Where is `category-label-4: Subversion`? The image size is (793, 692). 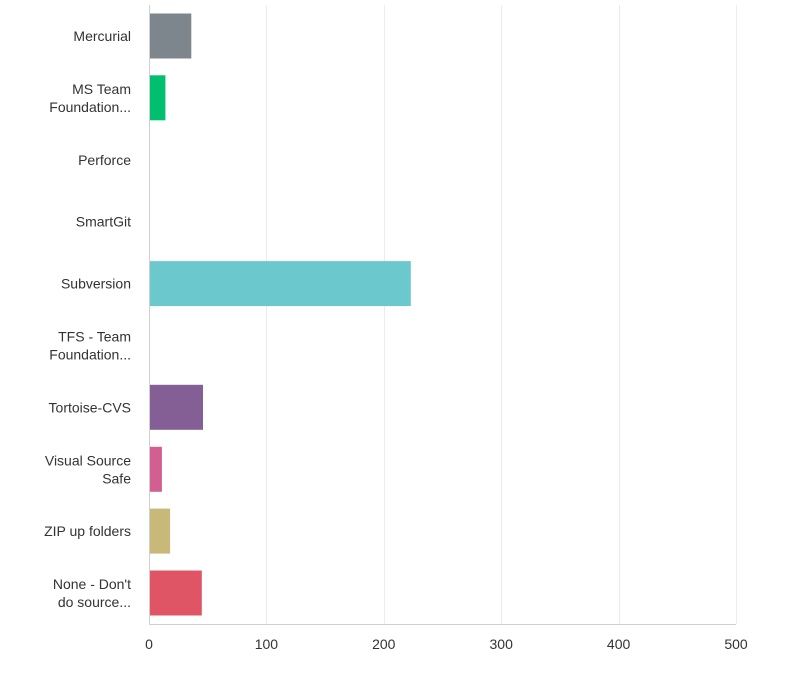
category-label-4: Subversion is located at coordinates (96, 284).